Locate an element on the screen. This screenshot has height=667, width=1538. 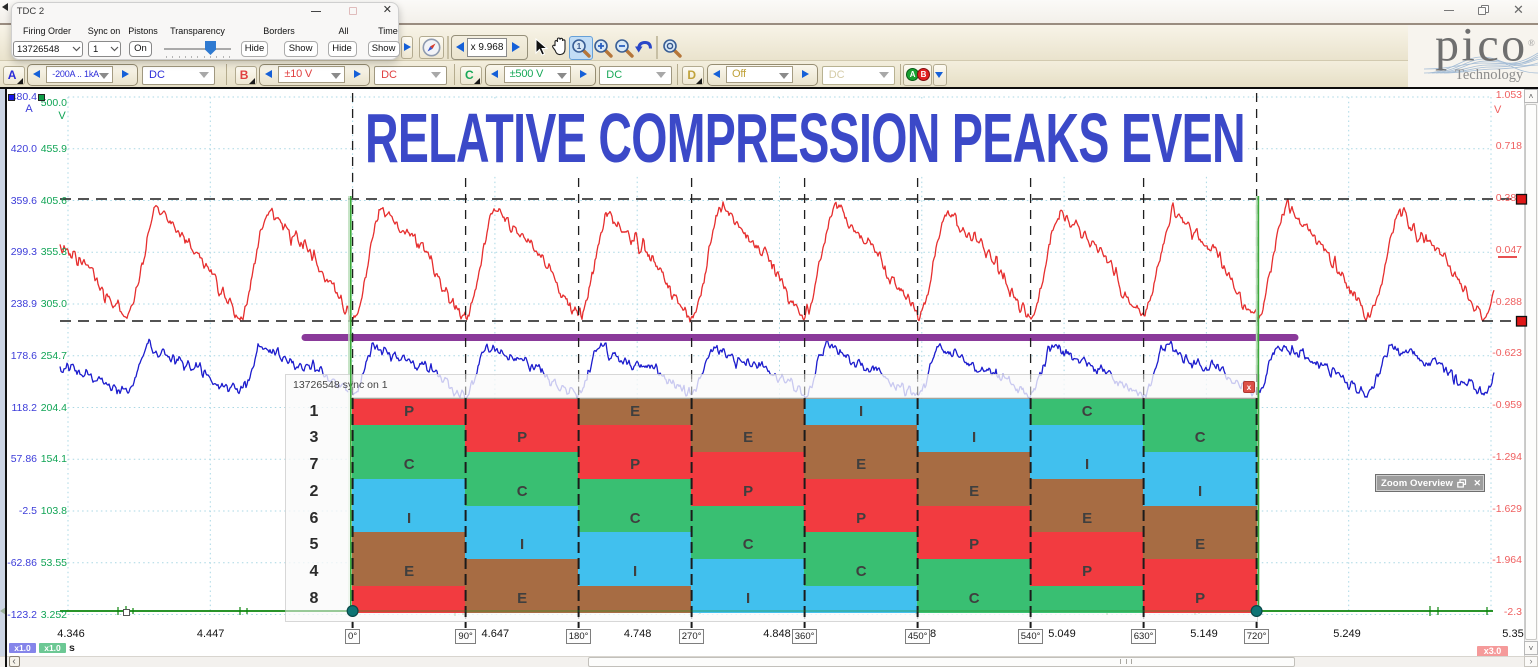
svg-text: Technology is located at coordinates (1489, 75).